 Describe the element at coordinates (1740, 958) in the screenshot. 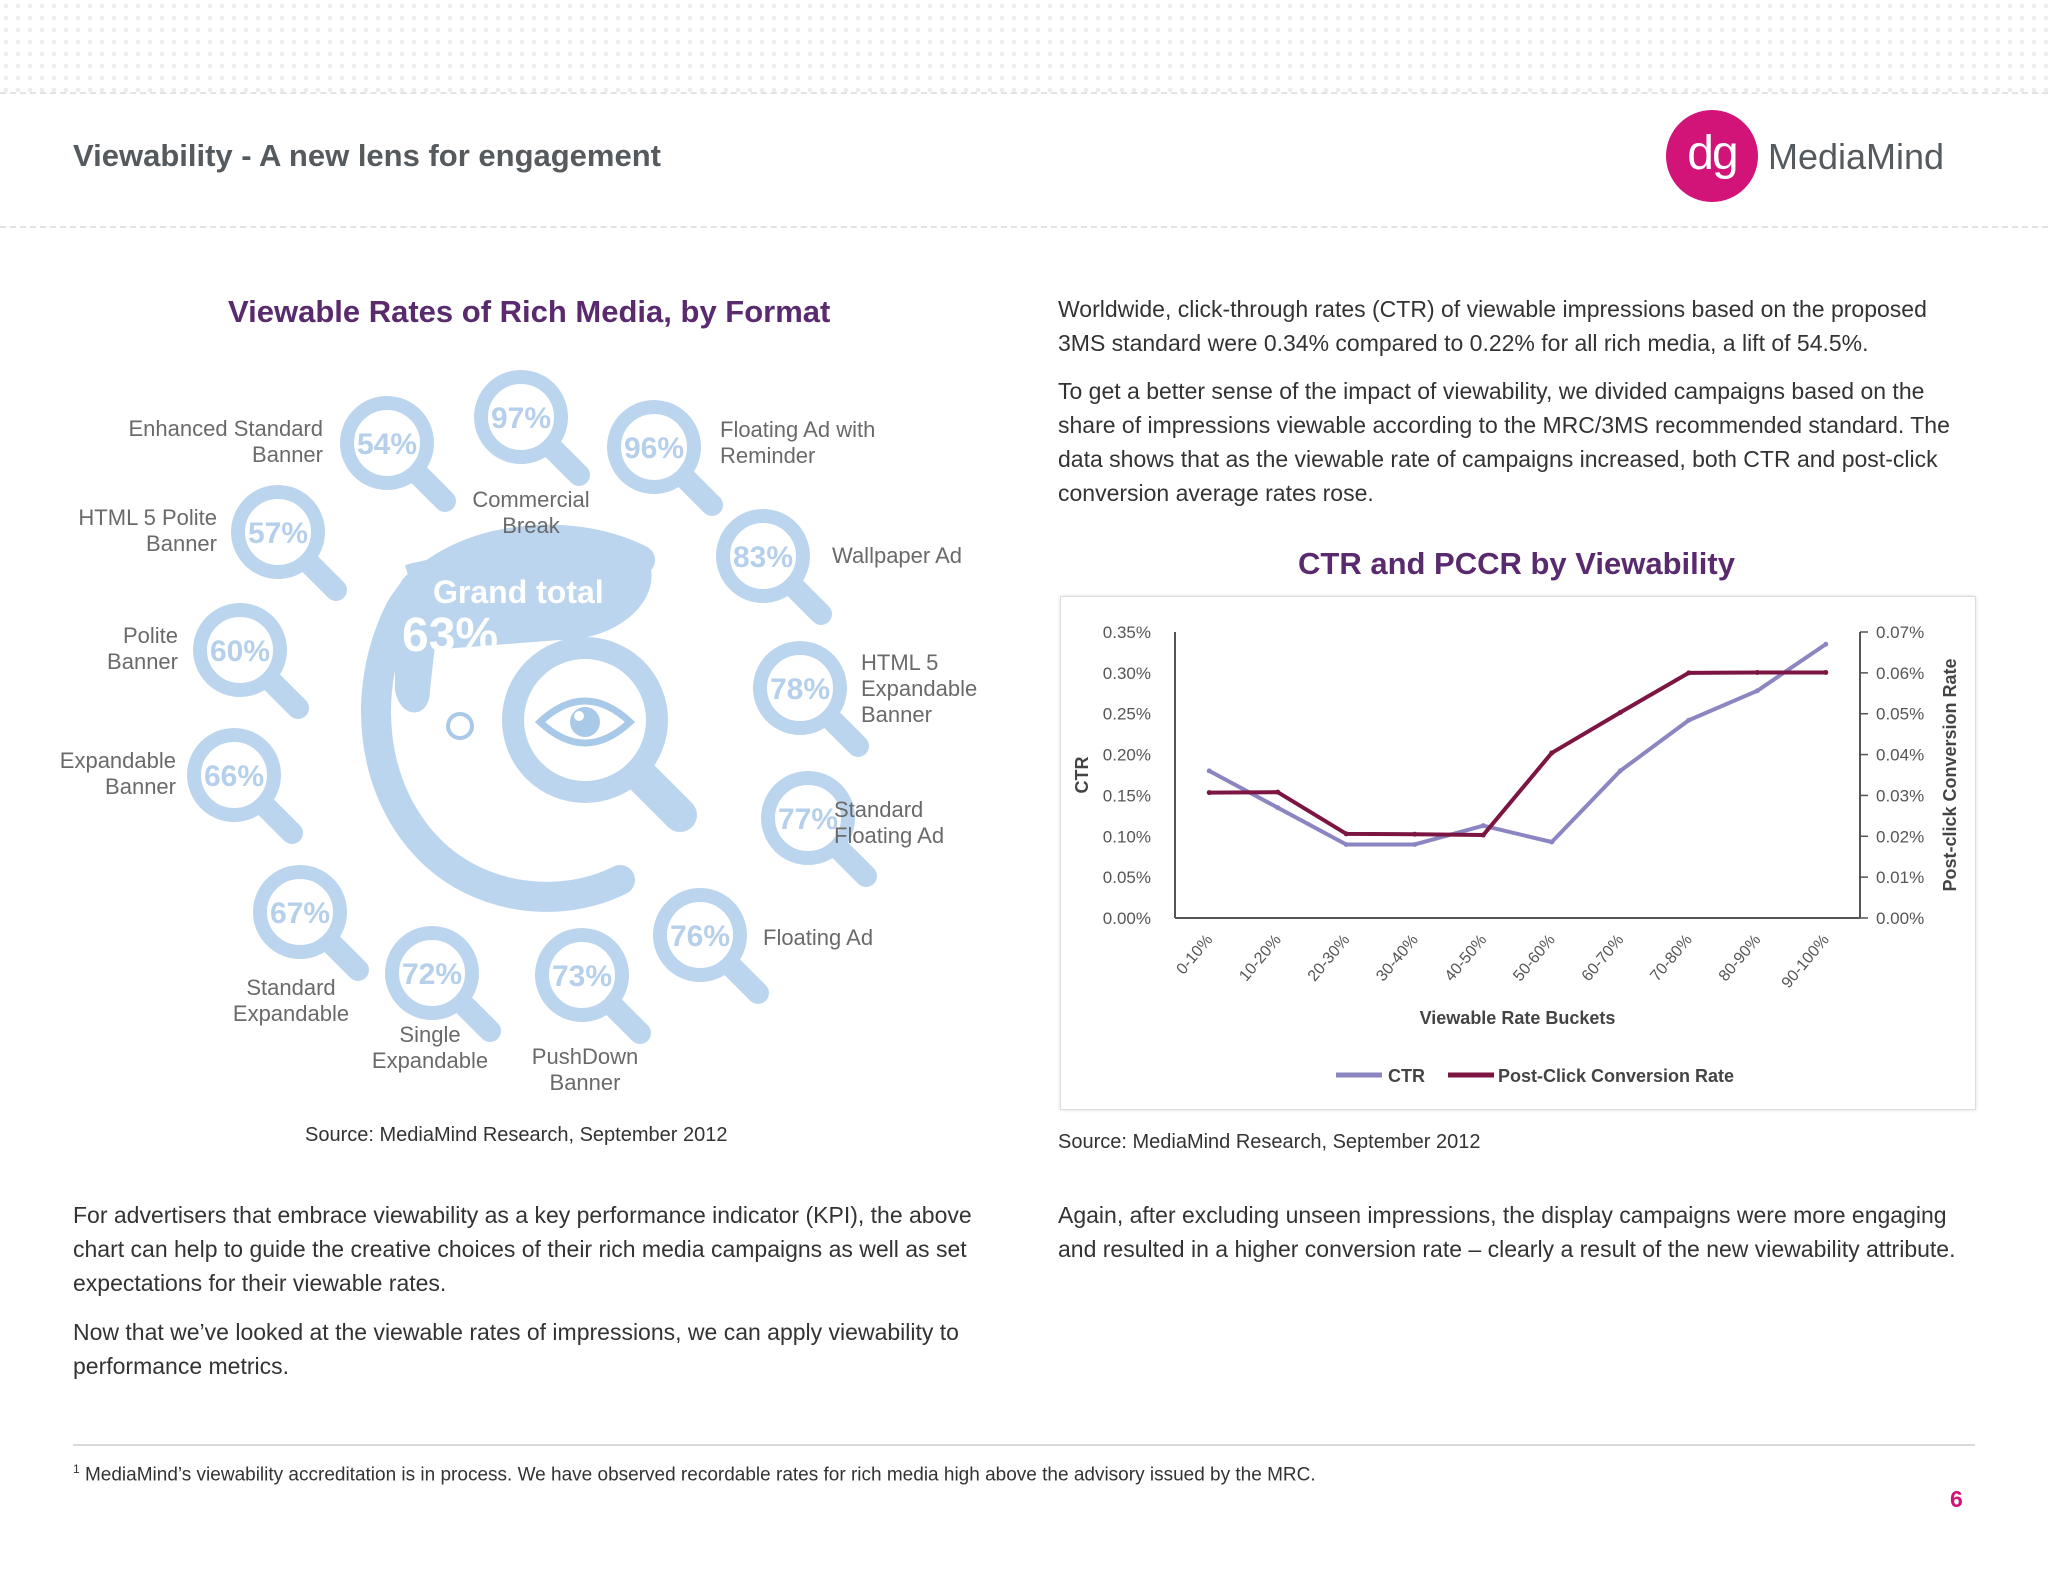

I see `x-tick-label: 80-90%` at that location.